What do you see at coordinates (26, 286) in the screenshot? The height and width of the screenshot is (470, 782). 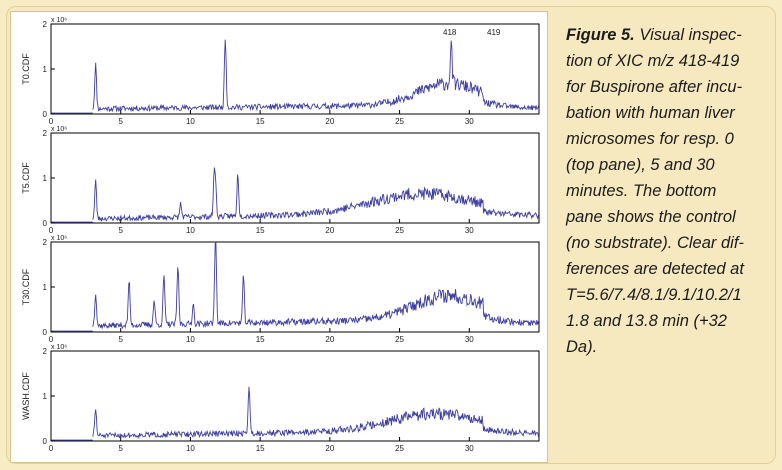 I see `y-axis-label: T30.CDF` at bounding box center [26, 286].